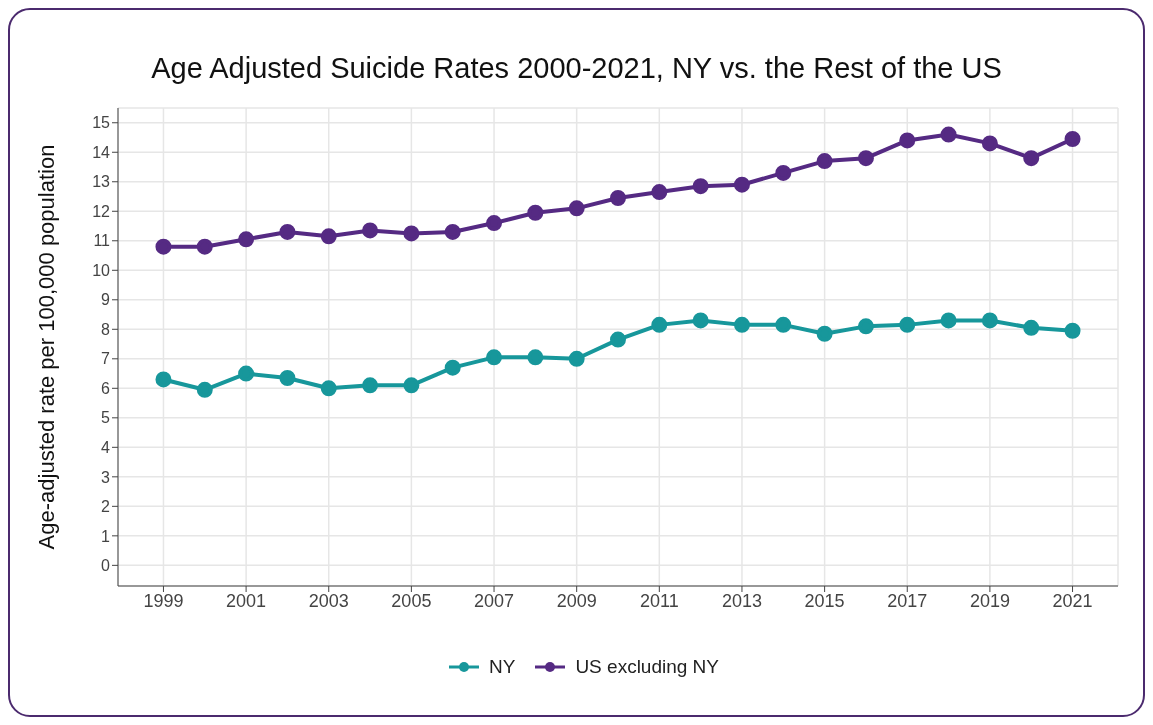 The width and height of the screenshot is (1153, 725). Describe the element at coordinates (106, 300) in the screenshot. I see `y-tick-label: 9` at that location.